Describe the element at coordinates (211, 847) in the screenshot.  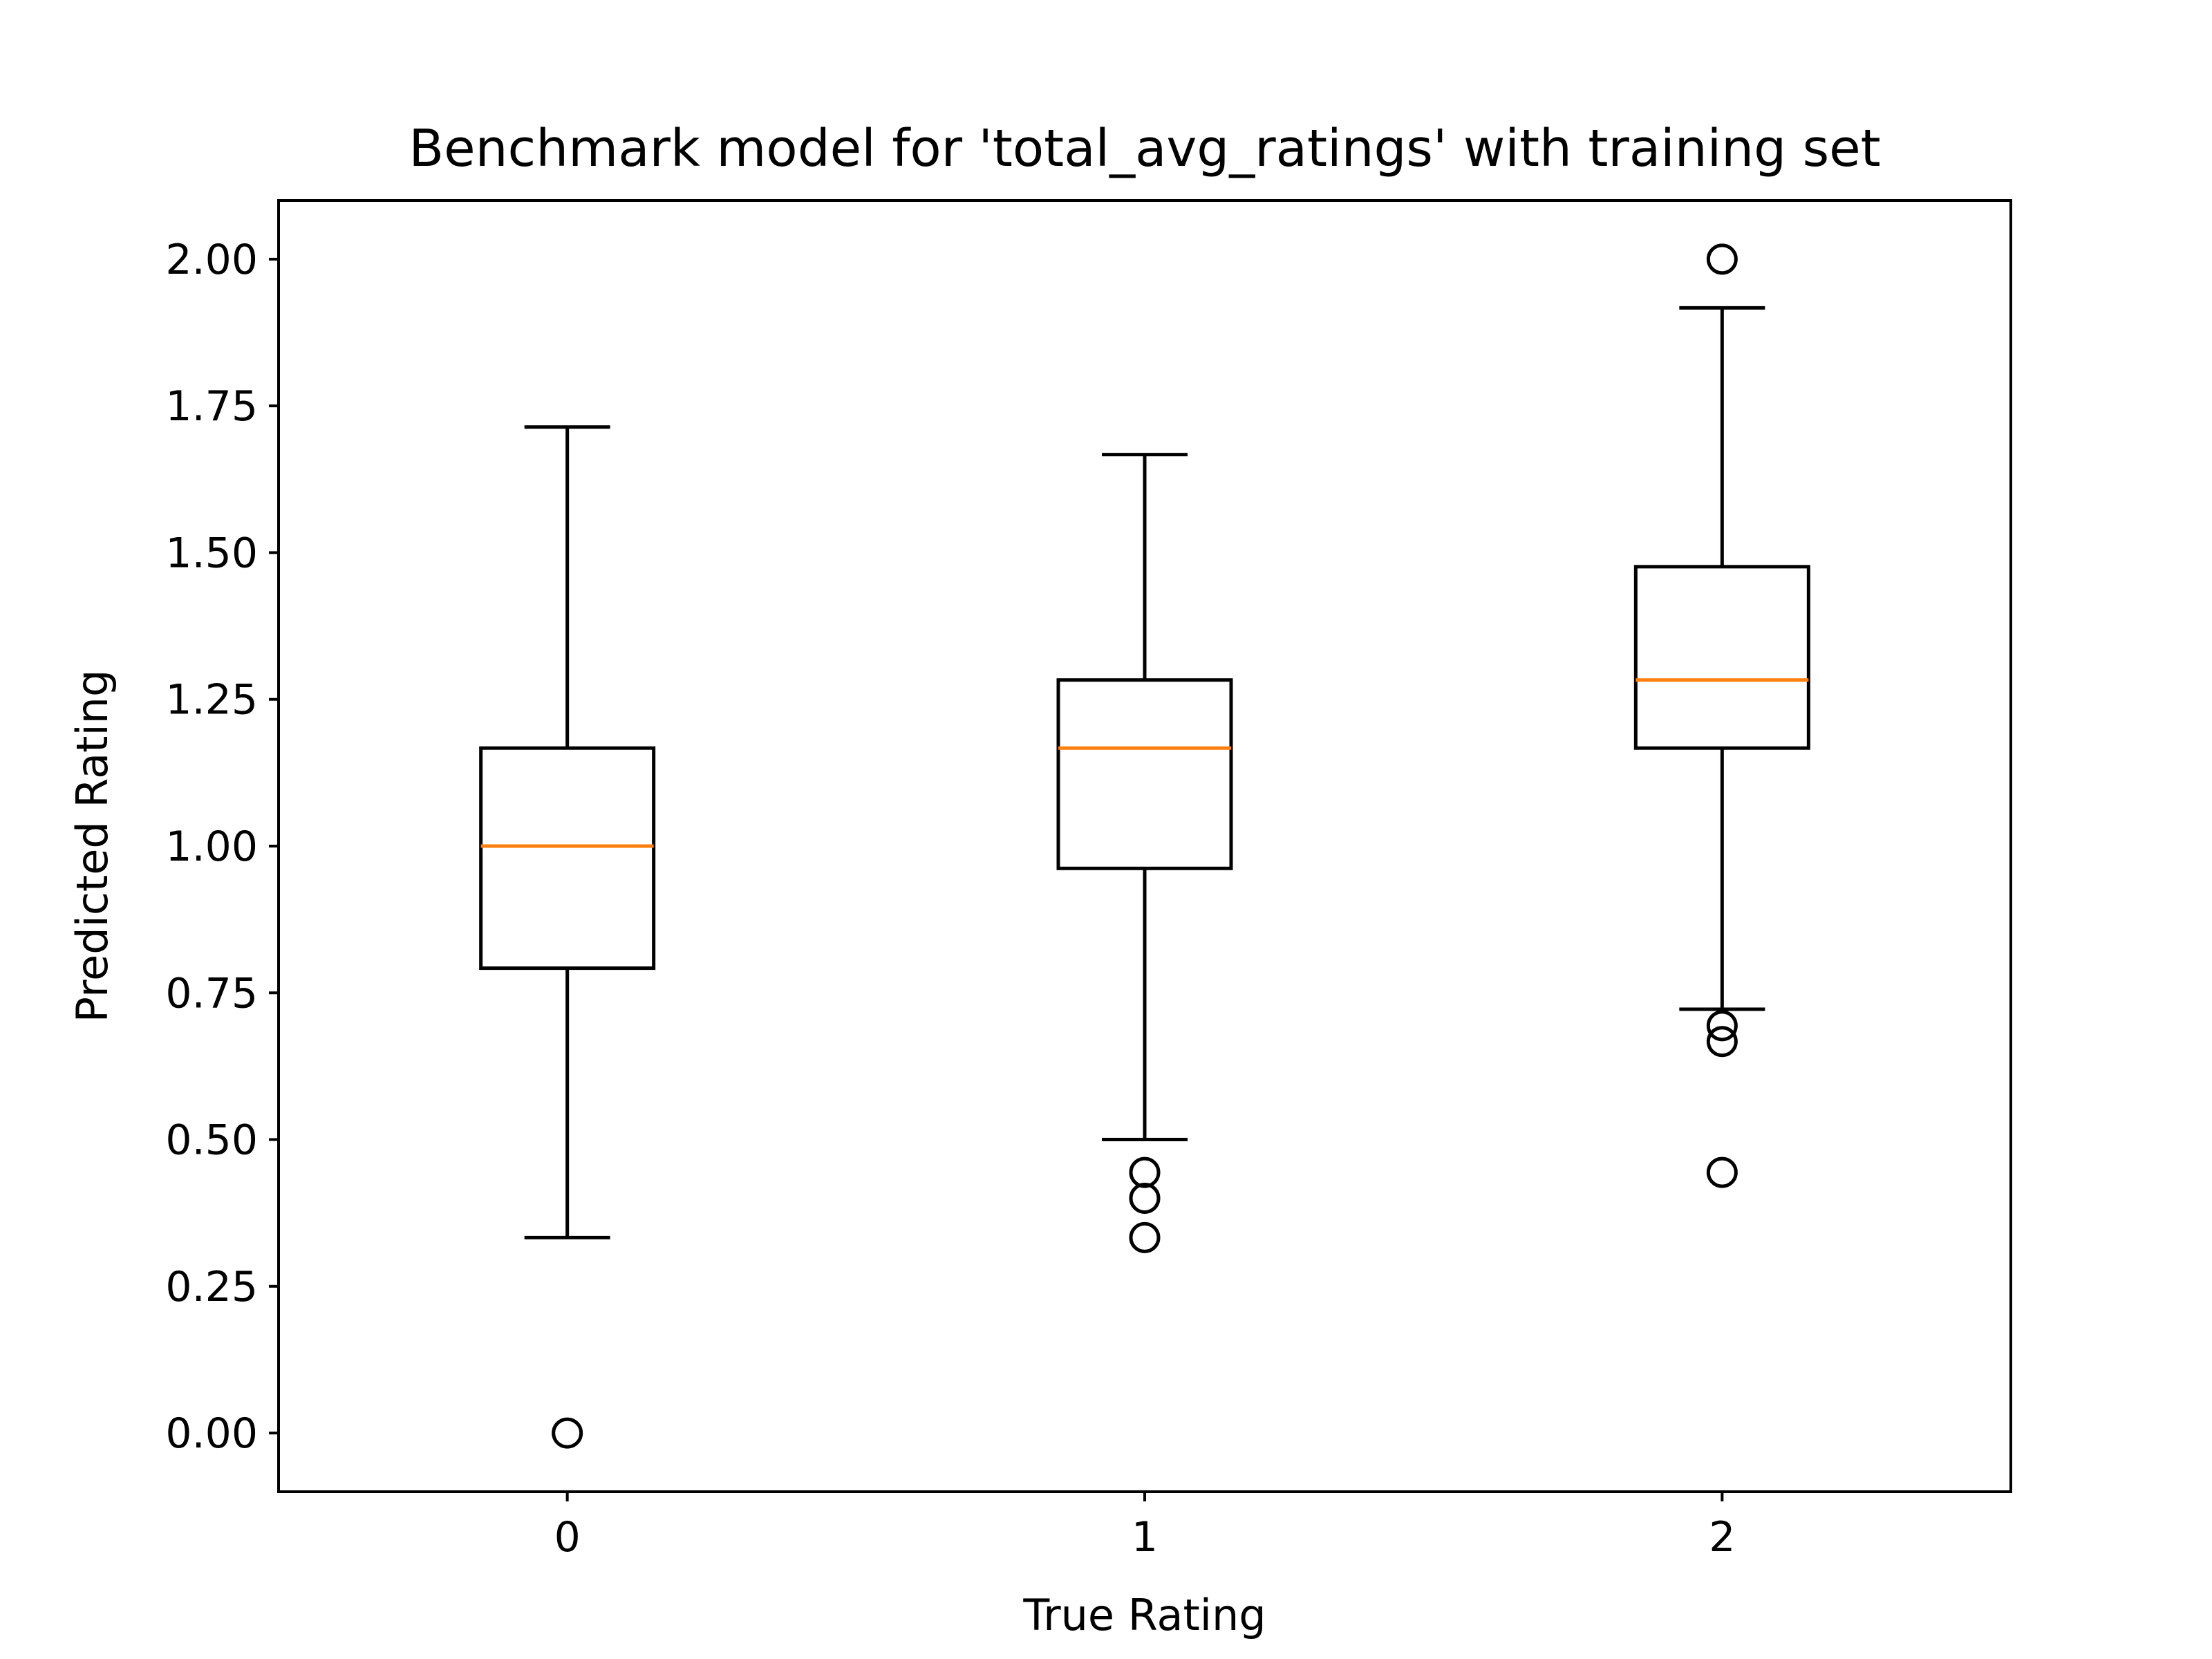
I see `y-tick-label: 1.00` at that location.